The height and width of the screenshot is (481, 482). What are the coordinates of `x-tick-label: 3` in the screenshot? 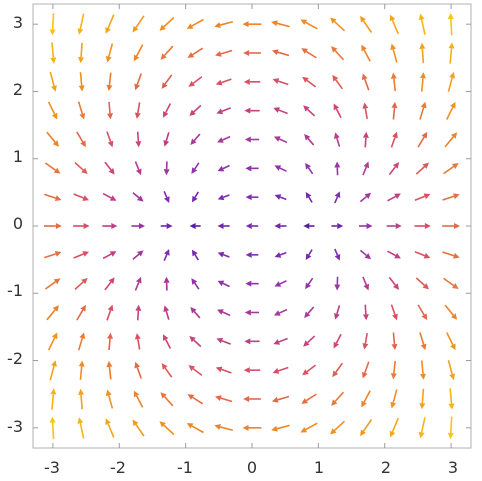 It's located at (453, 467).